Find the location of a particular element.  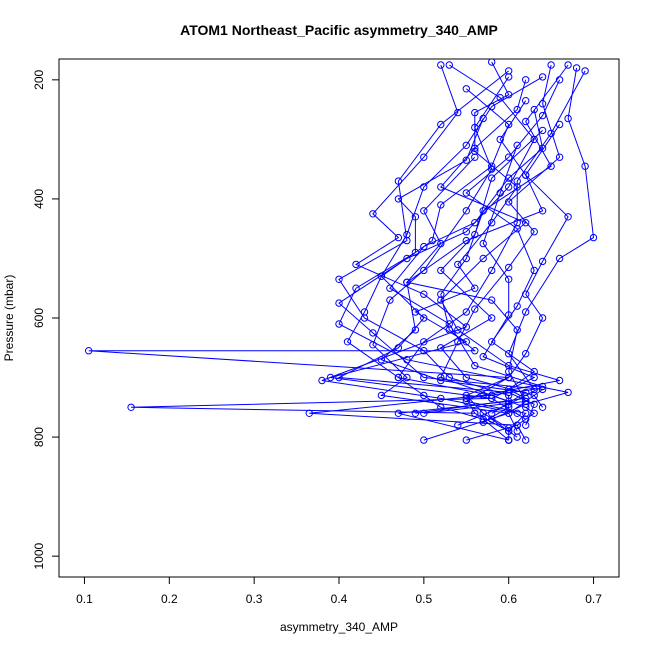

x-tick-label: 0.1 is located at coordinates (84, 599).